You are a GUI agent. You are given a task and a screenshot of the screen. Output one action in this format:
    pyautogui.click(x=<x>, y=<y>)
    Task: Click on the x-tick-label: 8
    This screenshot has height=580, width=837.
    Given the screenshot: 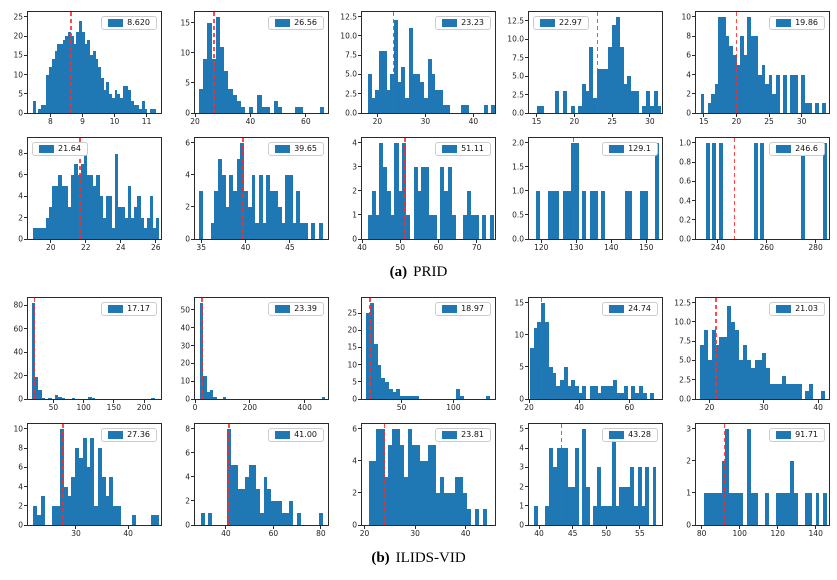 What is the action you would take?
    pyautogui.click(x=50, y=121)
    